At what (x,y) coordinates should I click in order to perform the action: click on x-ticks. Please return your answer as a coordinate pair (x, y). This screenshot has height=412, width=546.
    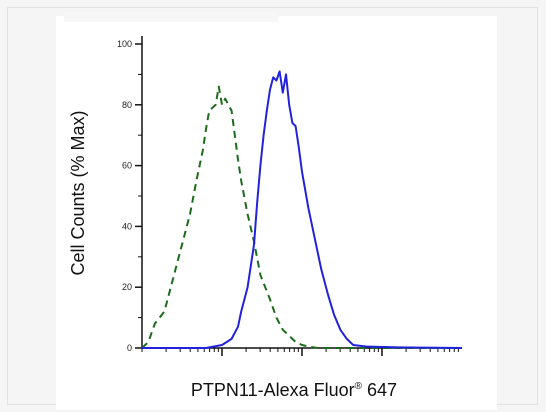
    Looking at the image, I should click on (300, 352).